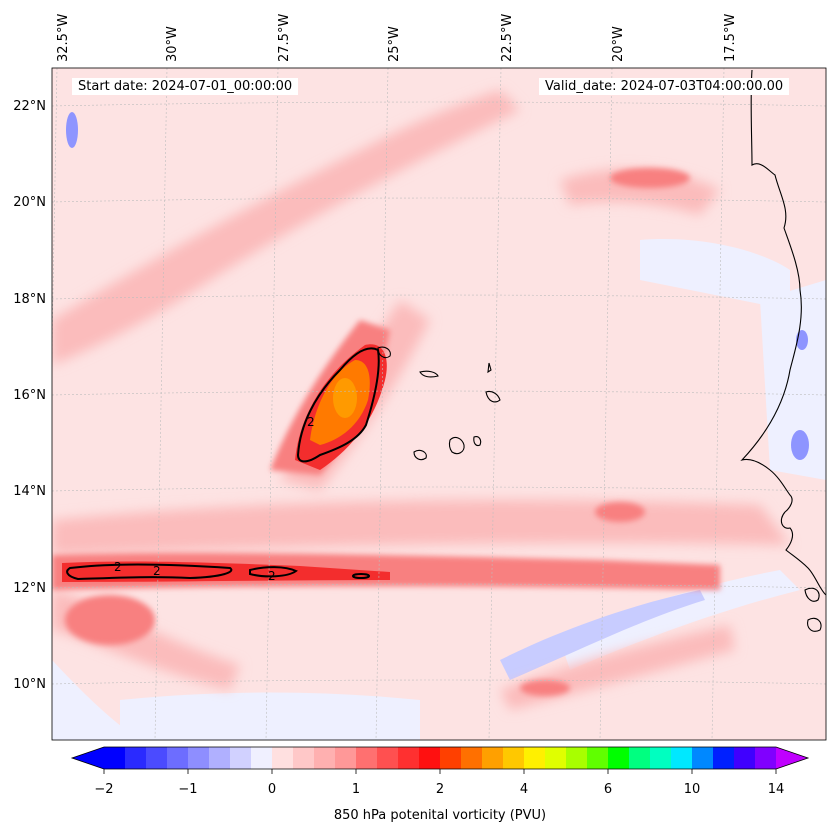 The width and height of the screenshot is (837, 840). What do you see at coordinates (440, 815) in the screenshot?
I see `colorbar-label: 850 hPa potenital vorticity (PVU)` at bounding box center [440, 815].